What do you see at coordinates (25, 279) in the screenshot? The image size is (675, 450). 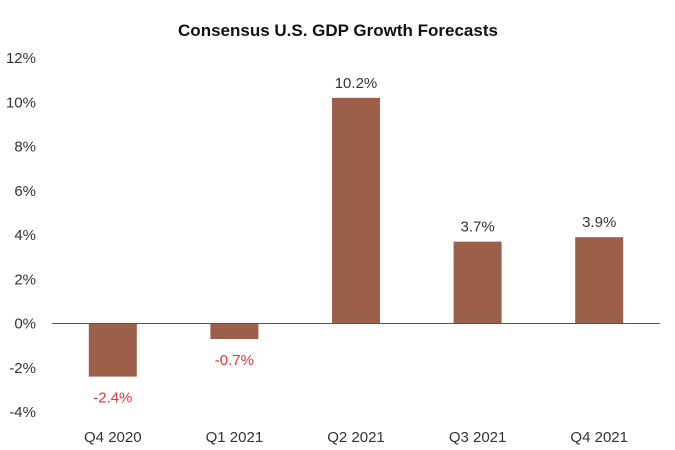 I see `y-tick-label: 2%` at bounding box center [25, 279].